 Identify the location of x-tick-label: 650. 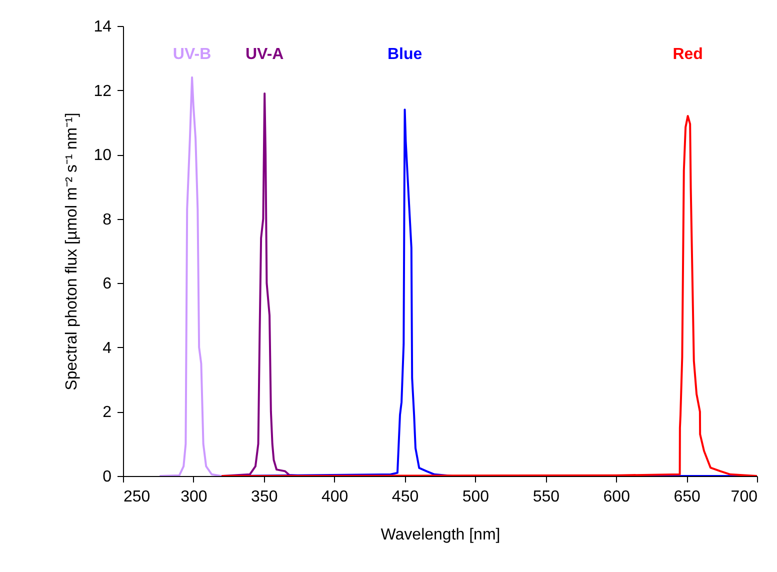
(687, 497).